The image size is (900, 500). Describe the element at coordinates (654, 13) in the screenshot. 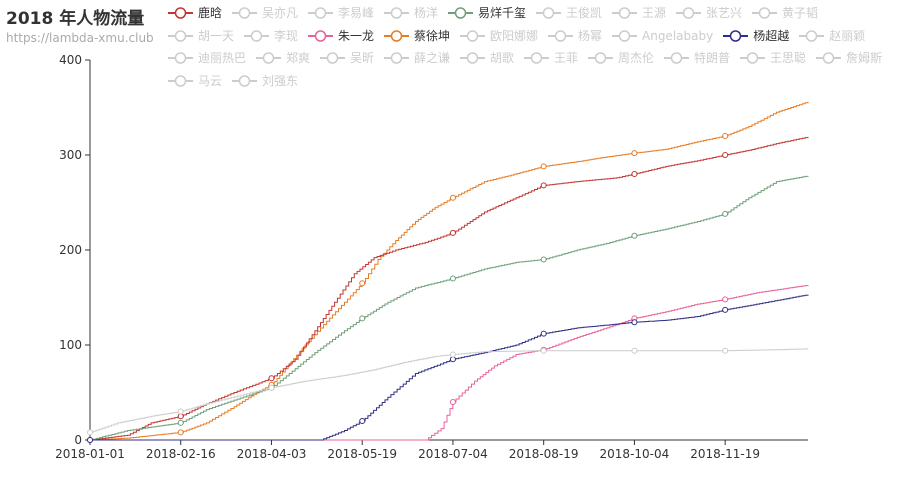

I see `legend-label: 王源` at that location.